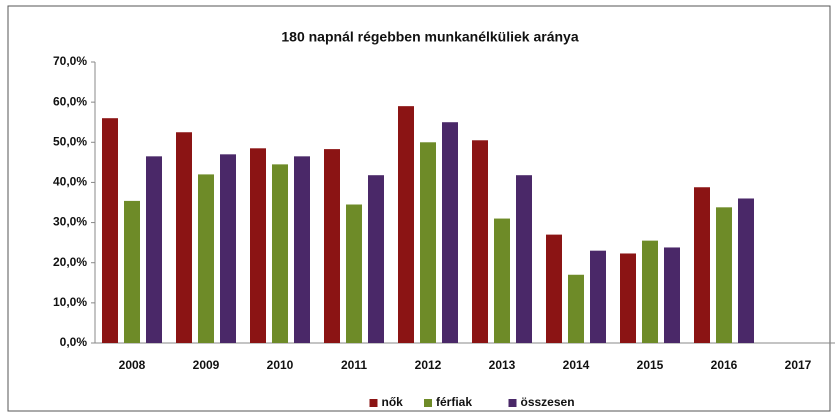 The image size is (838, 417). Describe the element at coordinates (70, 101) in the screenshot. I see `y-tick-label: 60,0%` at that location.